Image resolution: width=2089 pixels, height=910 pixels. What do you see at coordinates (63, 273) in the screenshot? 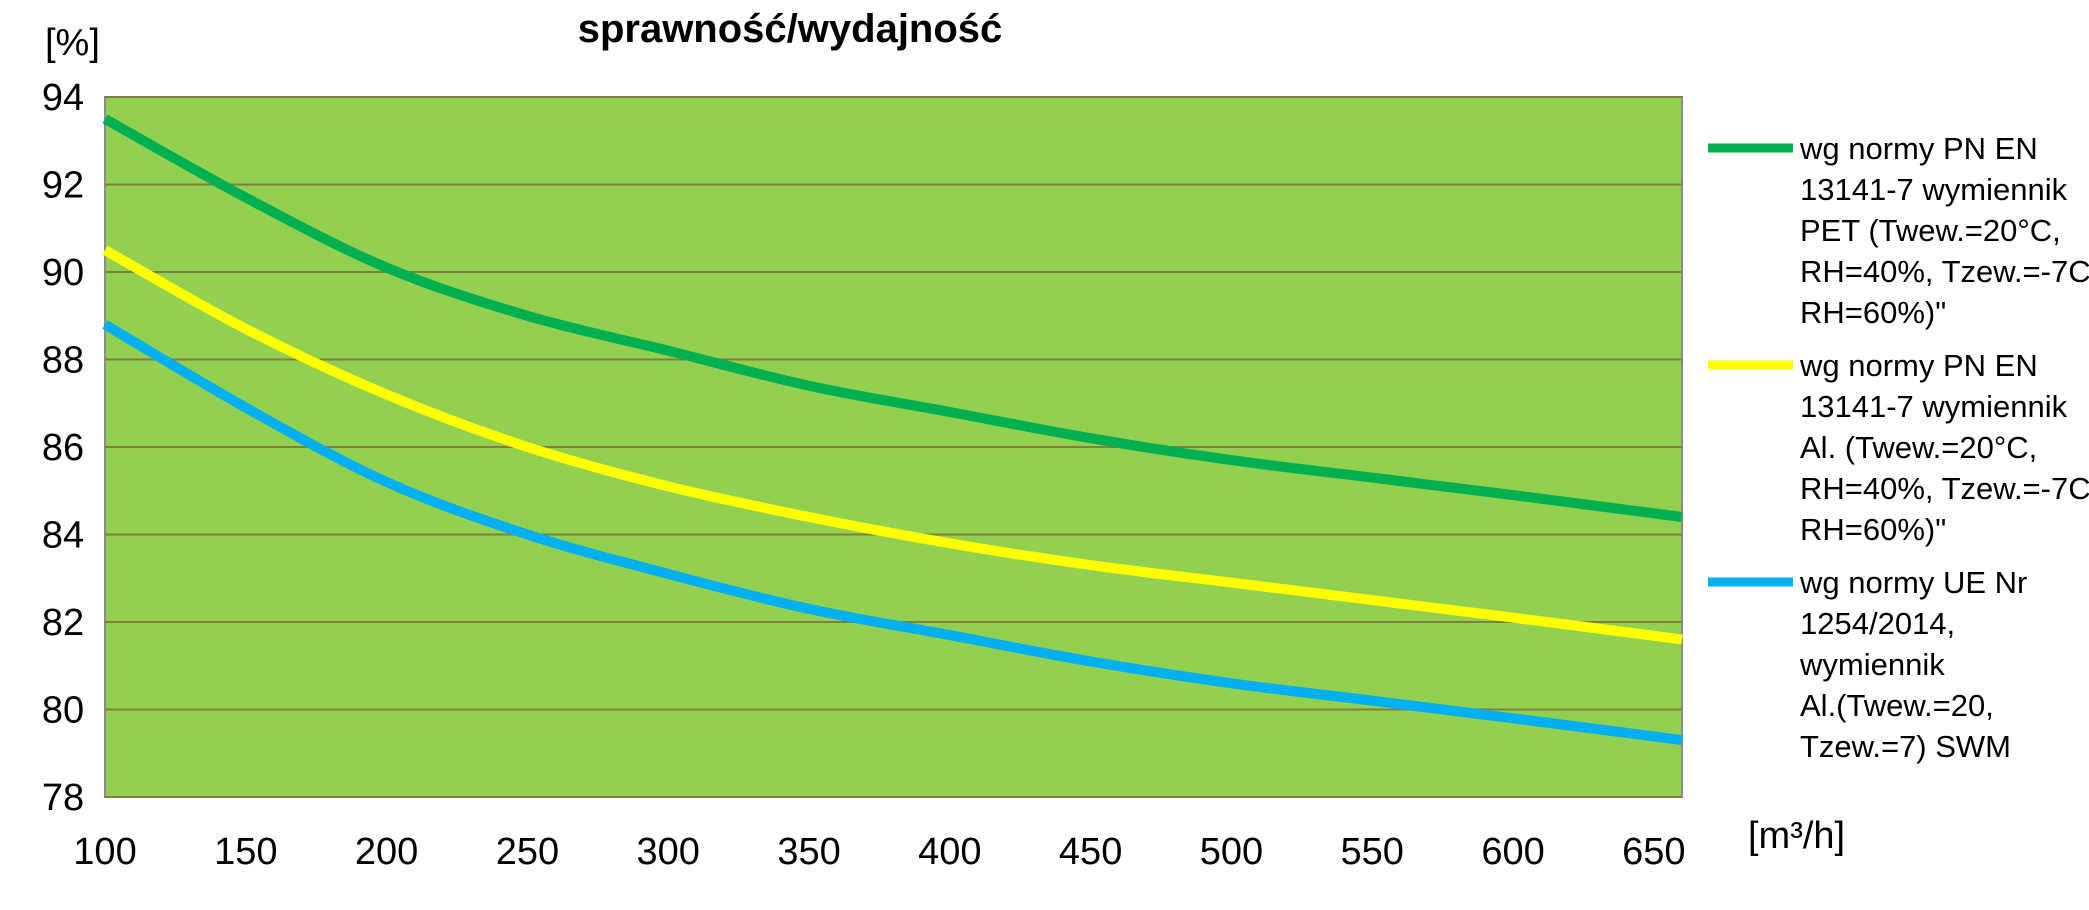
I see `y-tick-label: 90` at bounding box center [63, 273].